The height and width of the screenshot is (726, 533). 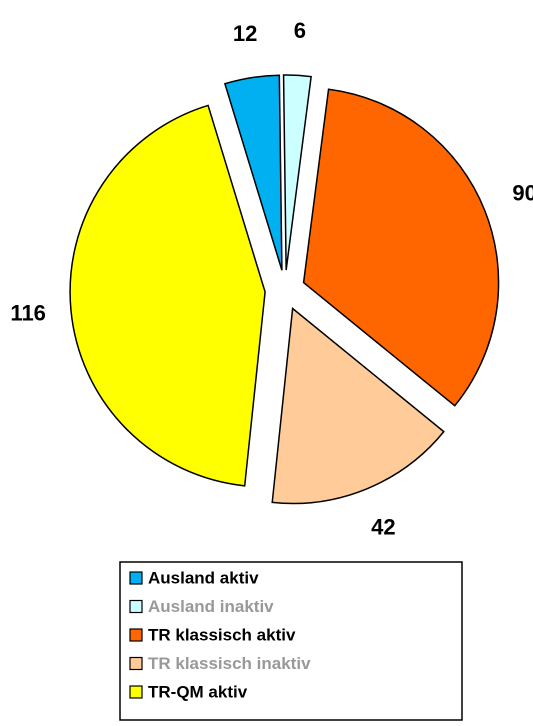 I want to click on data-label: 12, so click(x=245, y=33).